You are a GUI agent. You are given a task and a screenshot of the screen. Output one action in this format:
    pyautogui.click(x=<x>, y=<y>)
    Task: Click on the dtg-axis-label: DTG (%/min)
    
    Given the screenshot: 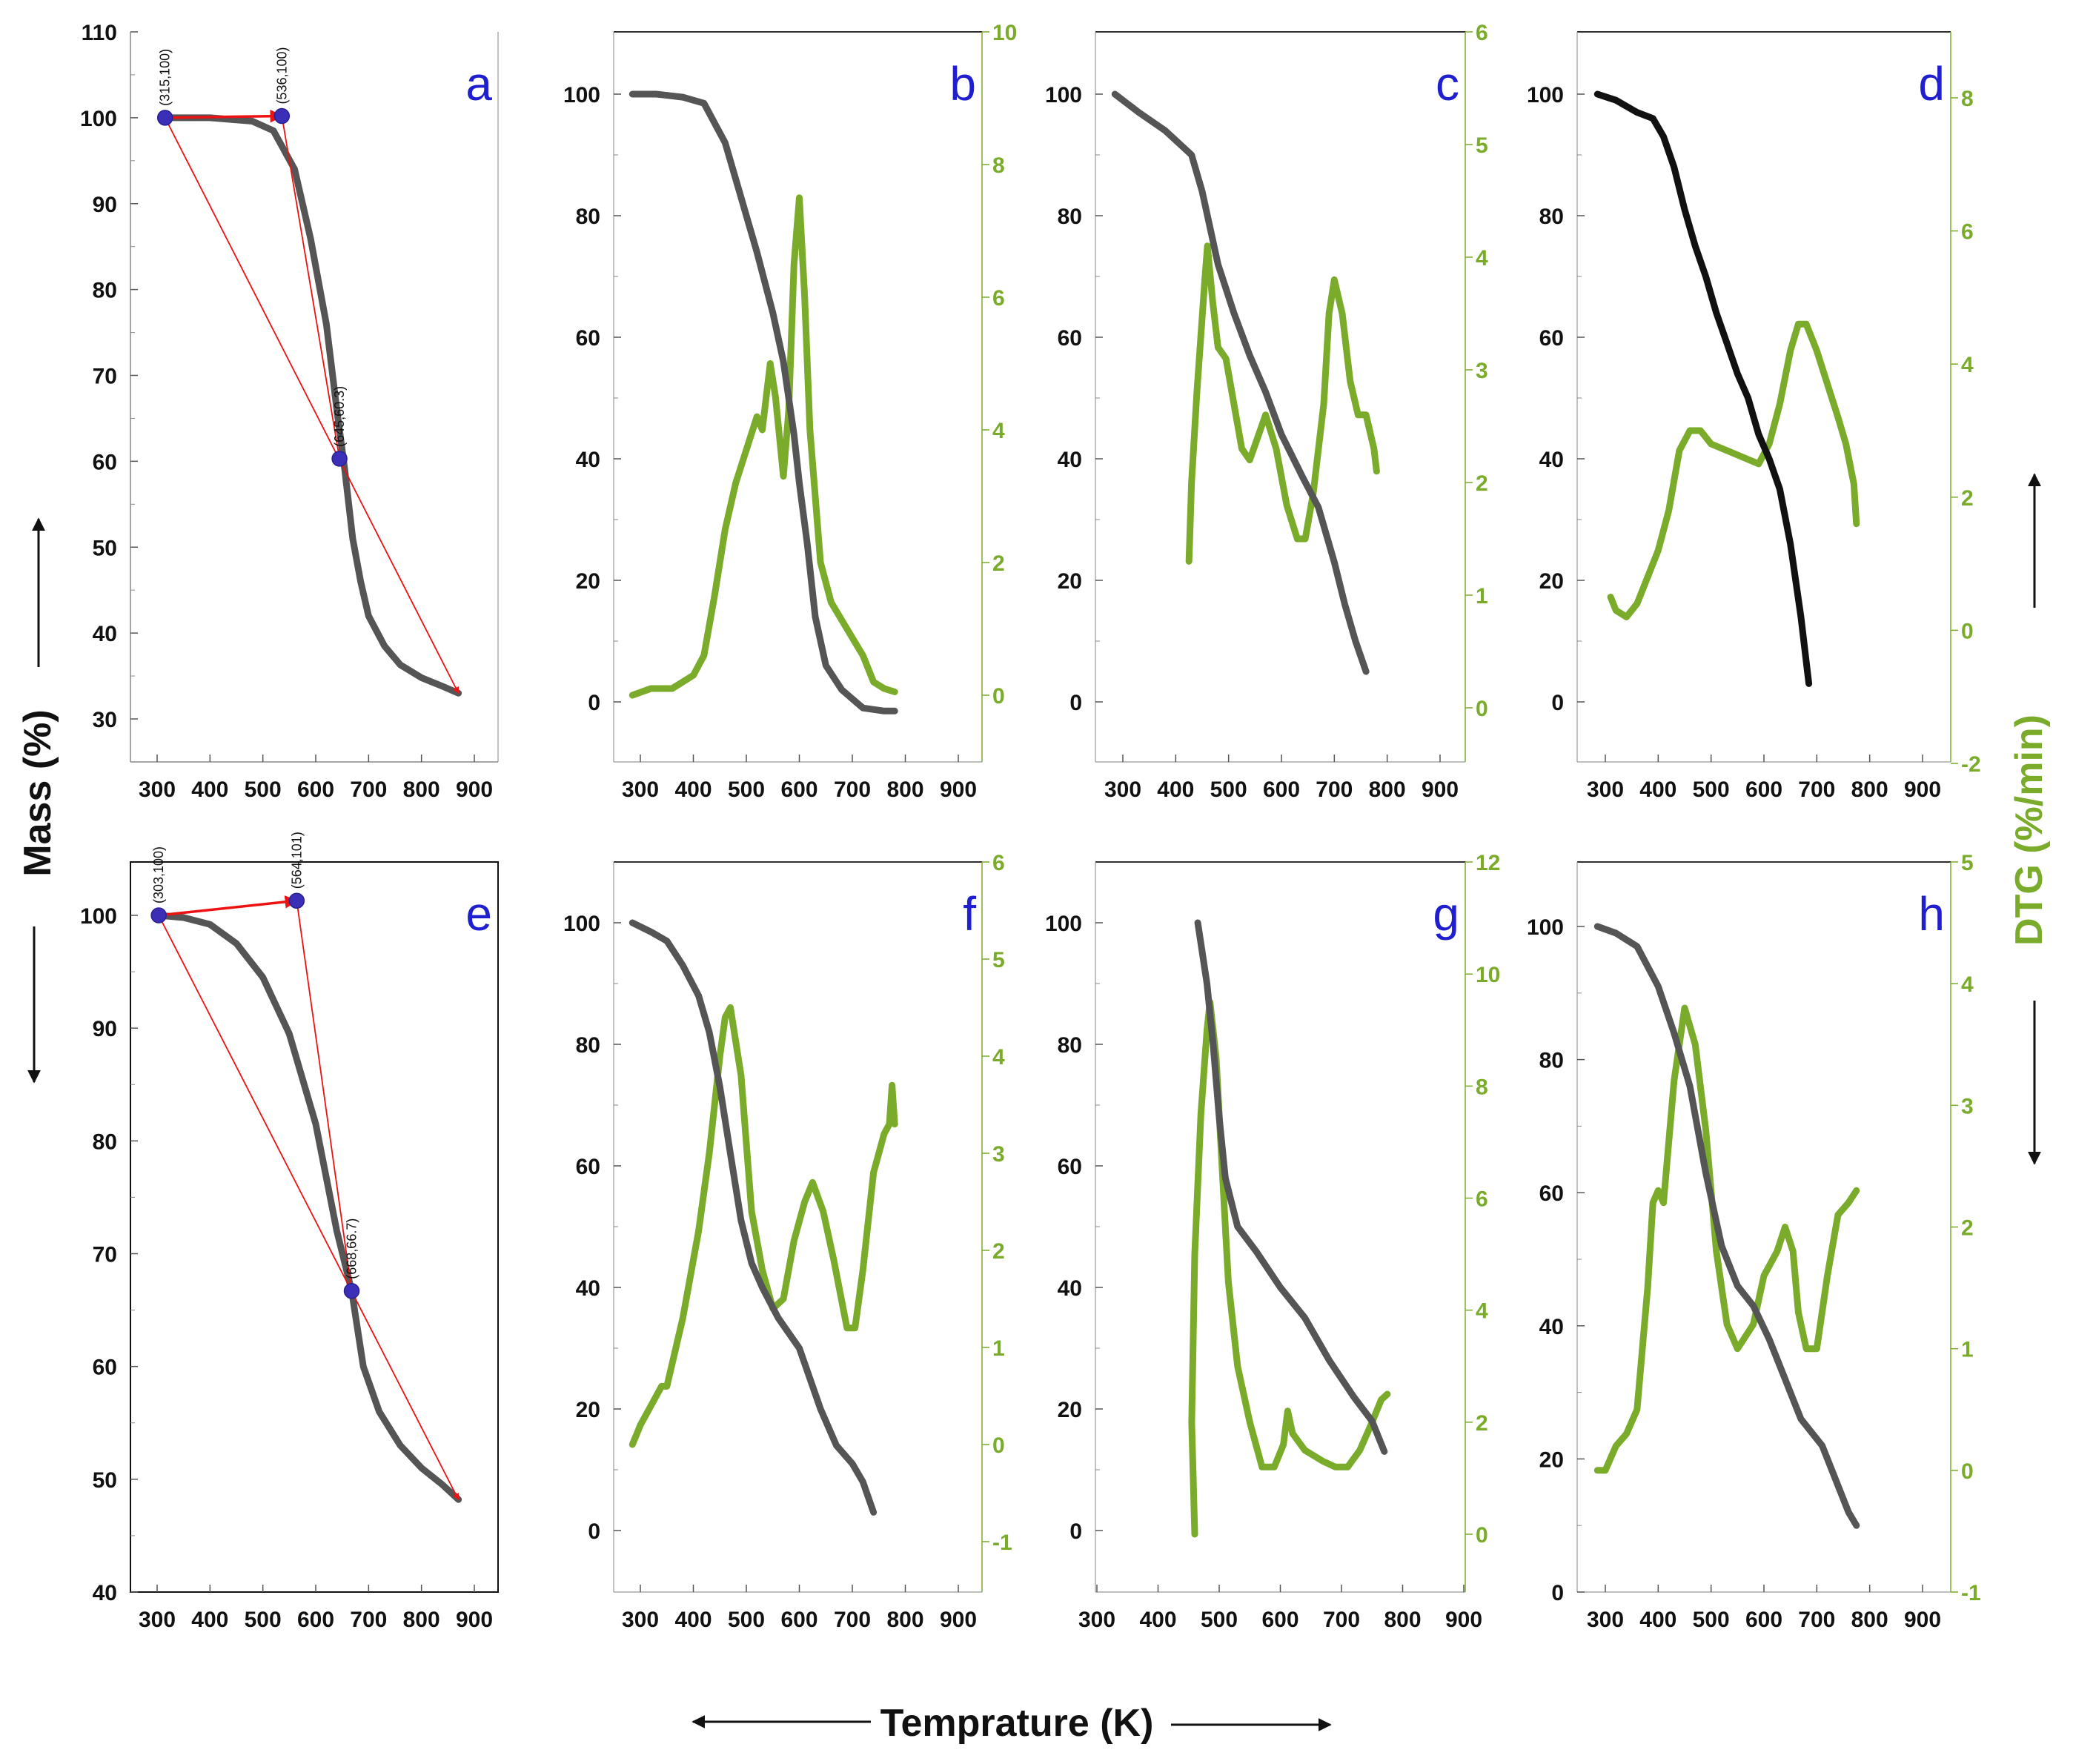 What is the action you would take?
    pyautogui.click(x=2029, y=830)
    